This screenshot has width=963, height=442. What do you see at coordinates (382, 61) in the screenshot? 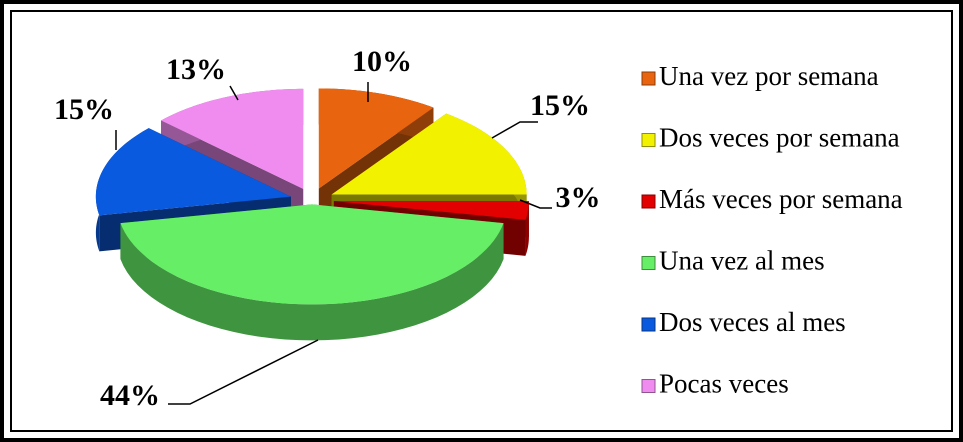
I see `value-label: 10%` at bounding box center [382, 61].